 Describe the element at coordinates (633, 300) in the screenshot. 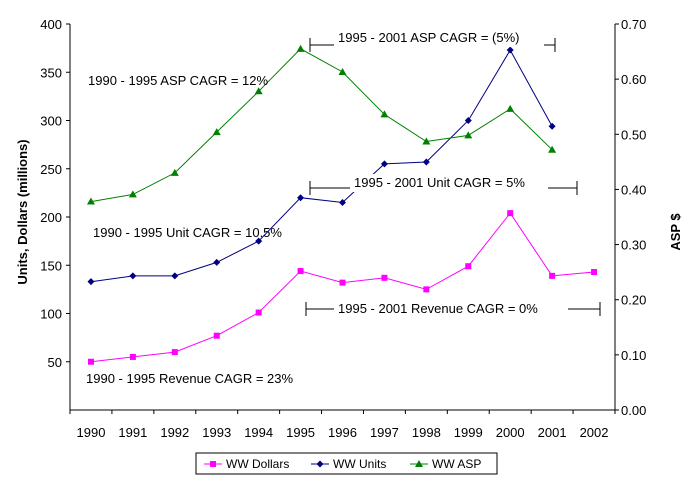

I see `right-tick-label: 0.20` at that location.